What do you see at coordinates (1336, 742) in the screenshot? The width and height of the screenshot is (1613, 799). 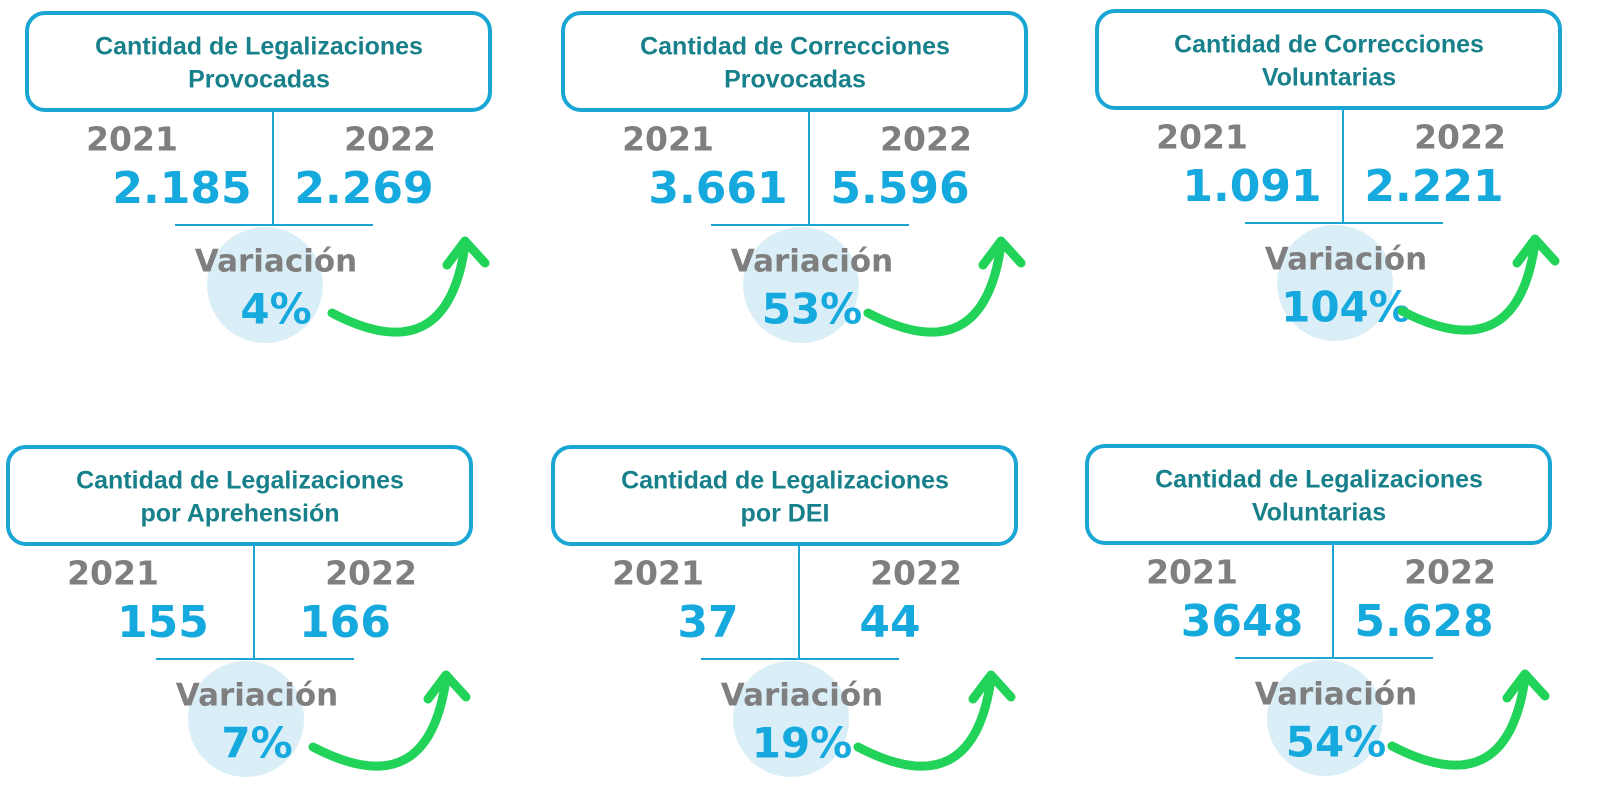 I see `variation-value: 54%` at bounding box center [1336, 742].